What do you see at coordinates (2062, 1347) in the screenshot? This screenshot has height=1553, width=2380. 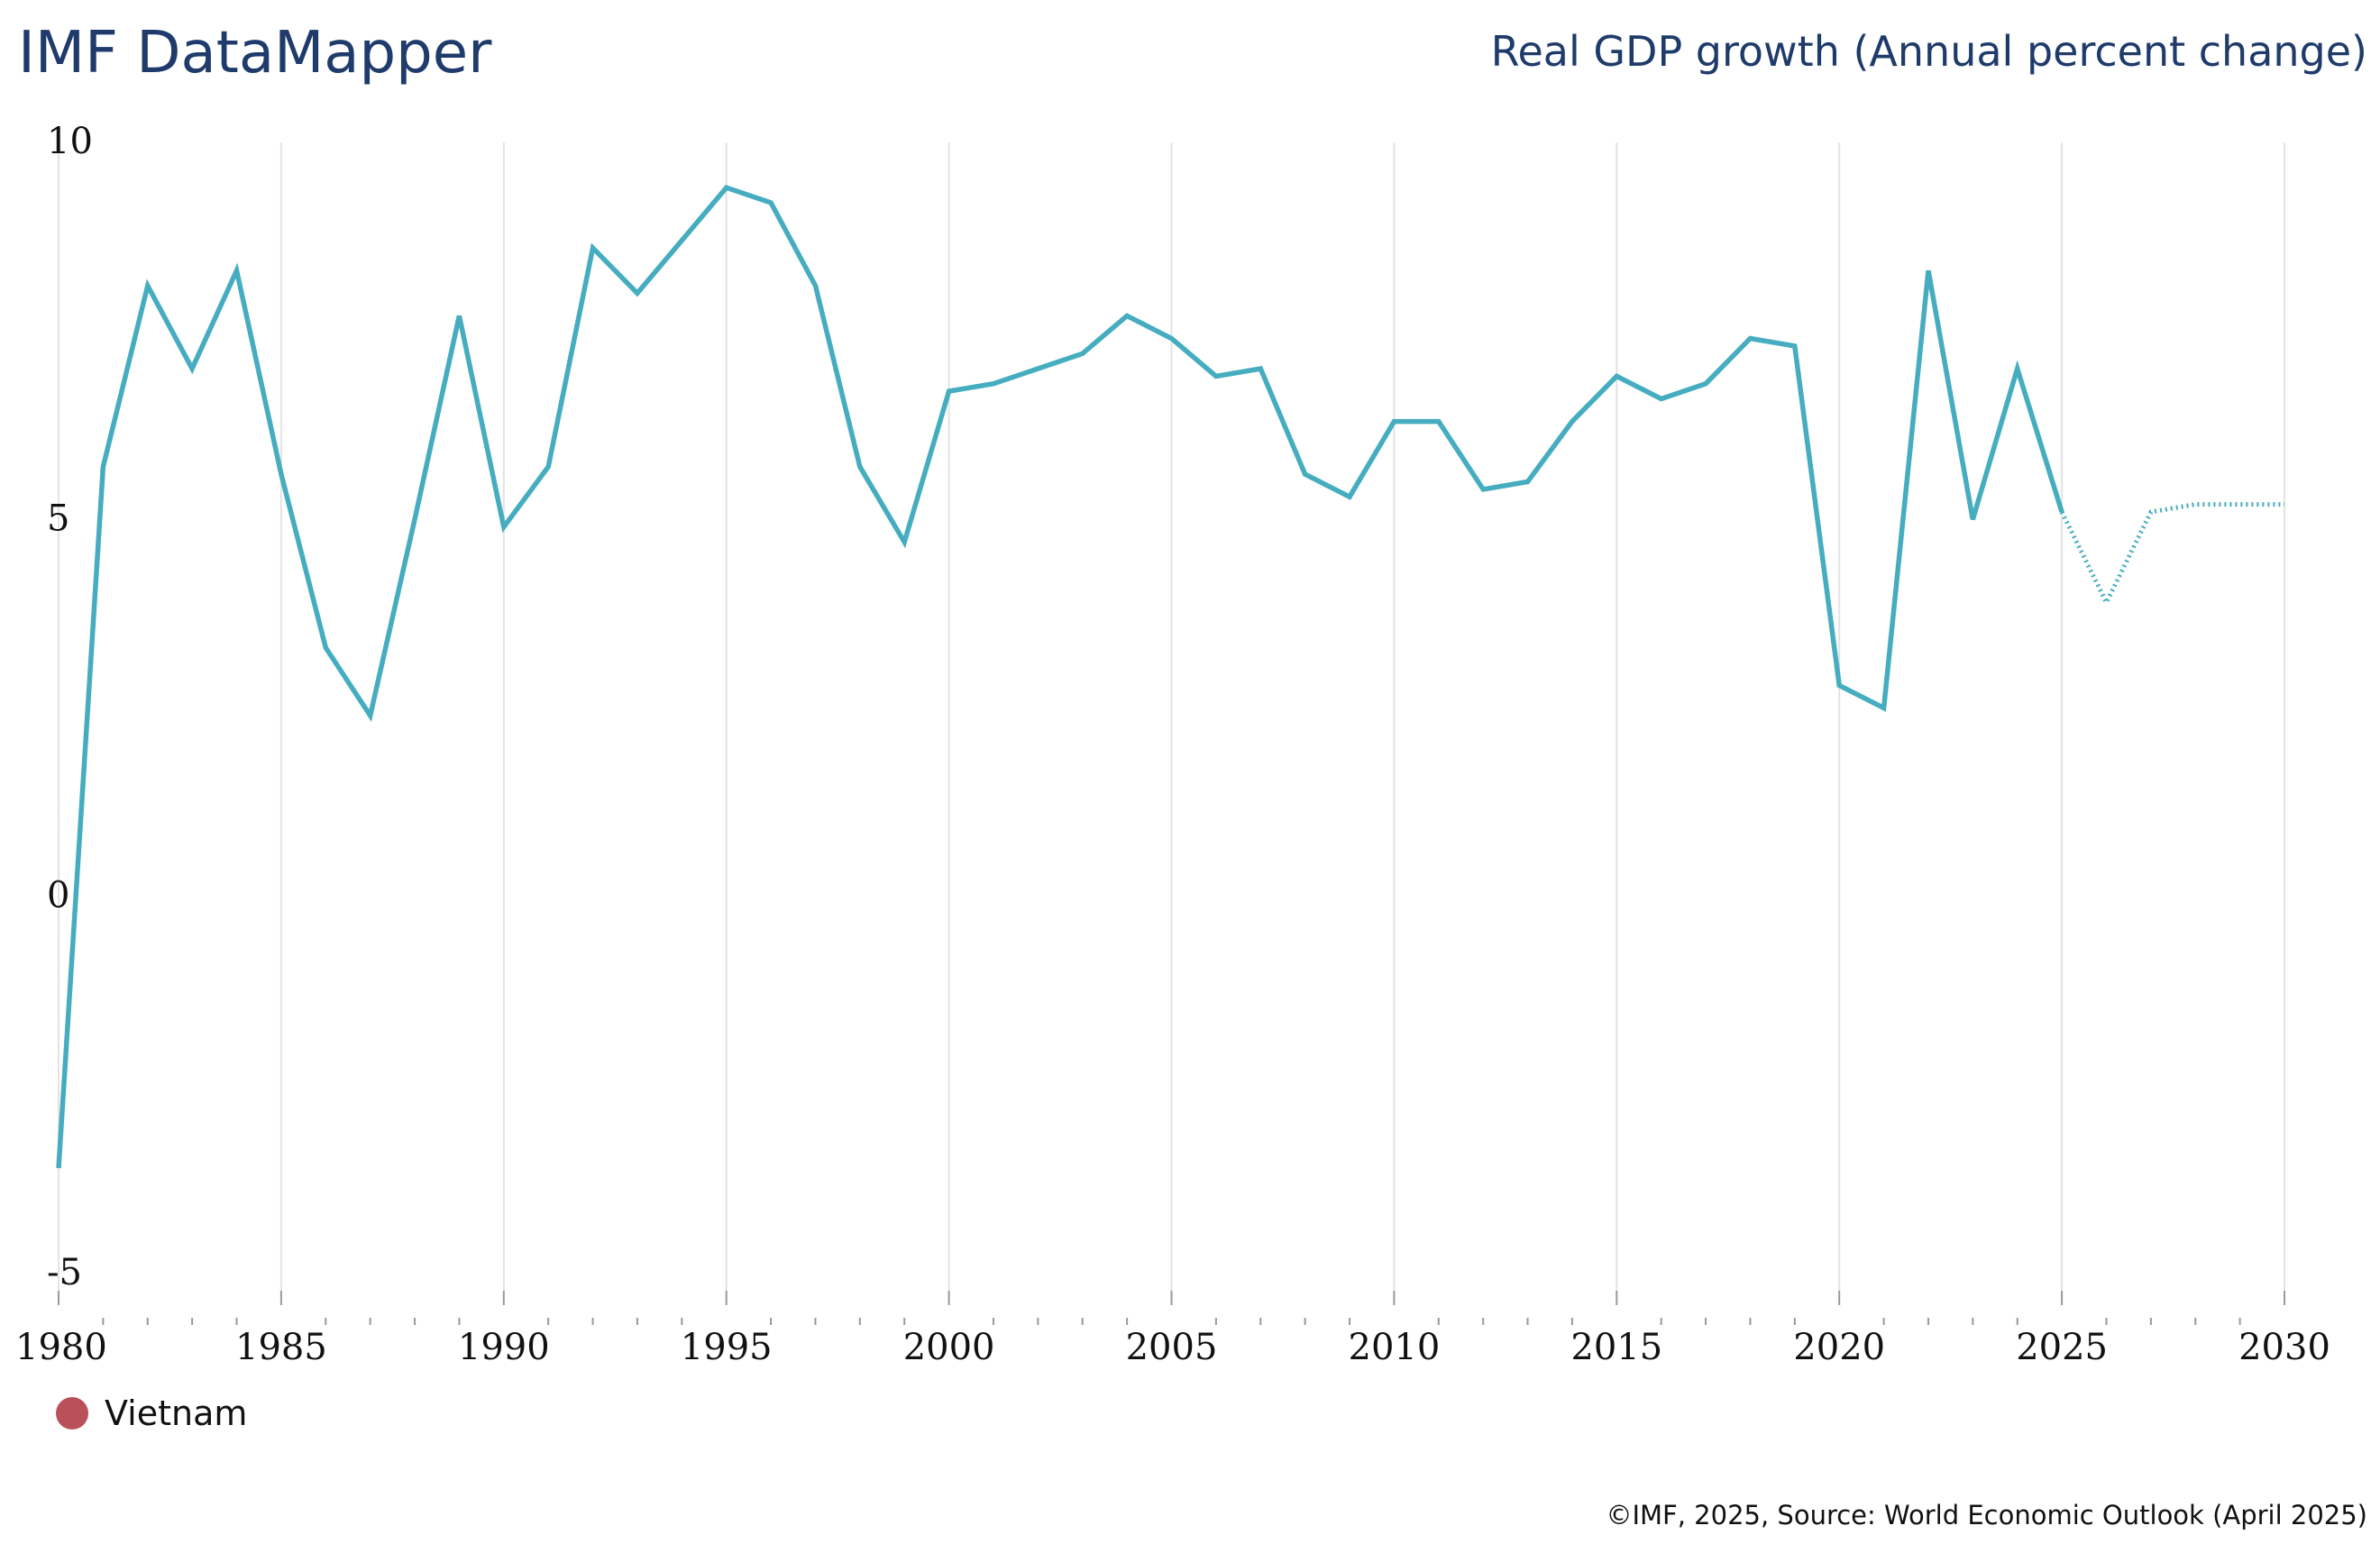 I see `x-tick-label: 2025` at bounding box center [2062, 1347].